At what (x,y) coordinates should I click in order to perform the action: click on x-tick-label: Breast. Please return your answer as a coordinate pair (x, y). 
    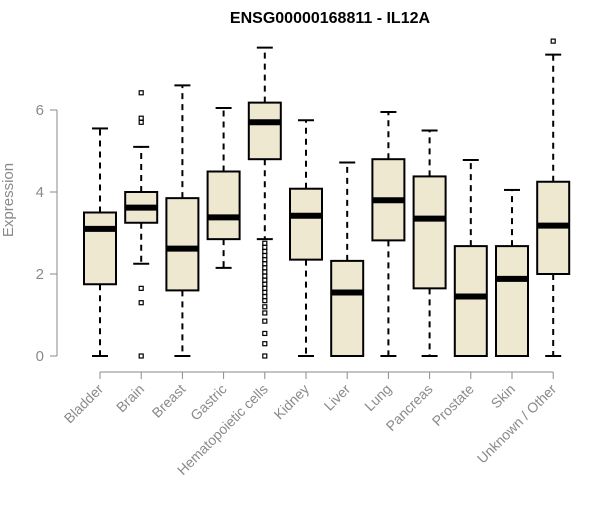
    Looking at the image, I should click on (169, 401).